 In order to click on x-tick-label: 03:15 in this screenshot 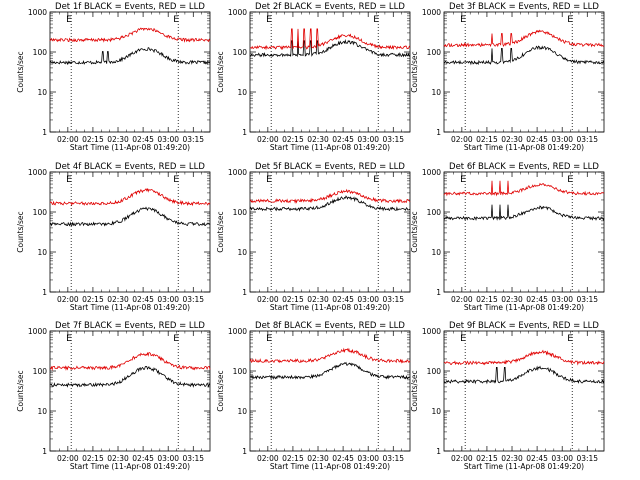, I will do `click(393, 299)`.